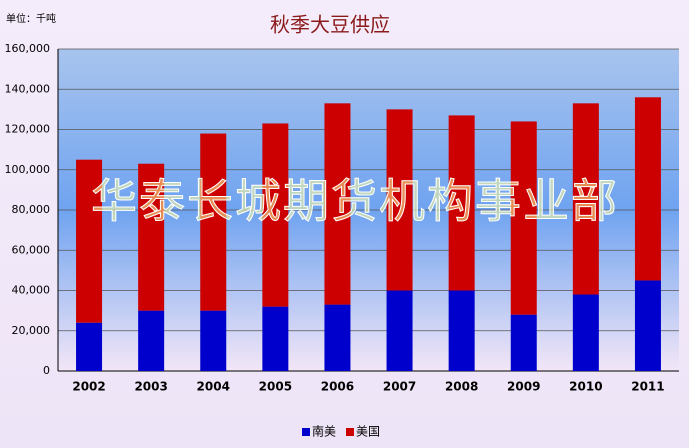  What do you see at coordinates (31, 249) in the screenshot?
I see `y-tick-label: 60,000` at bounding box center [31, 249].